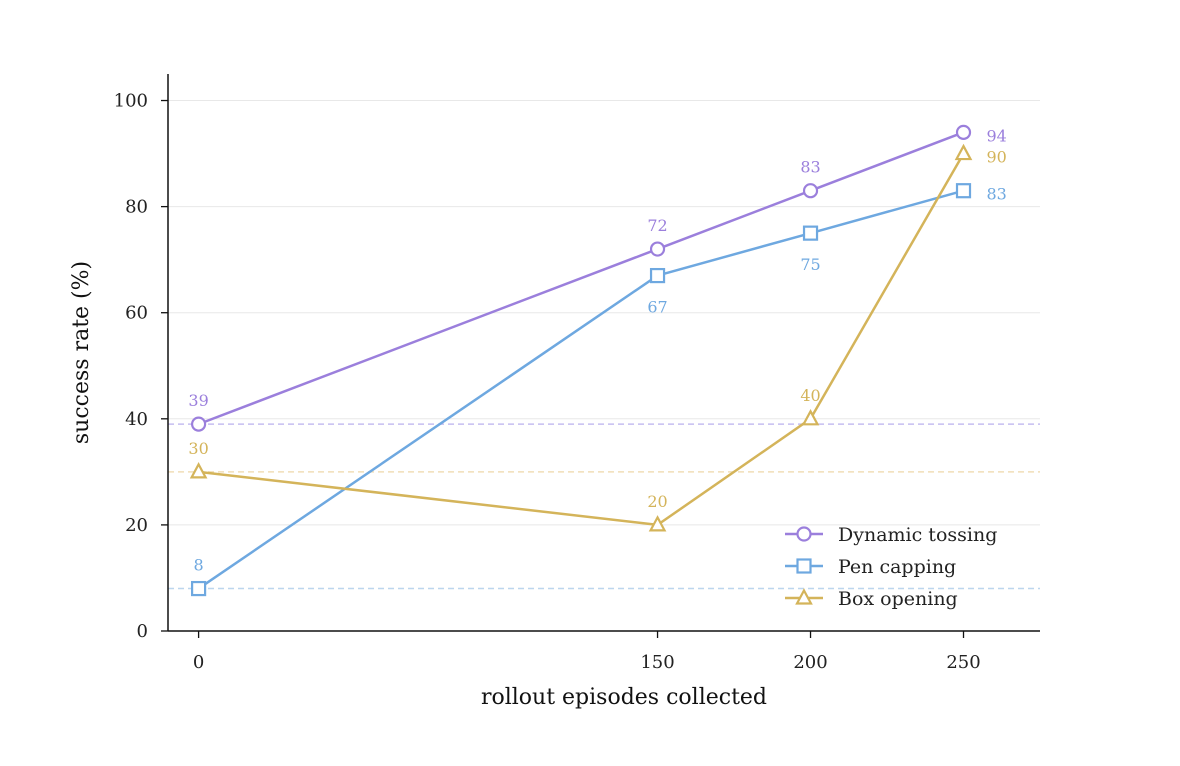 The image size is (1180, 766). Describe the element at coordinates (657, 662) in the screenshot. I see `x-tick-label: 150` at that location.